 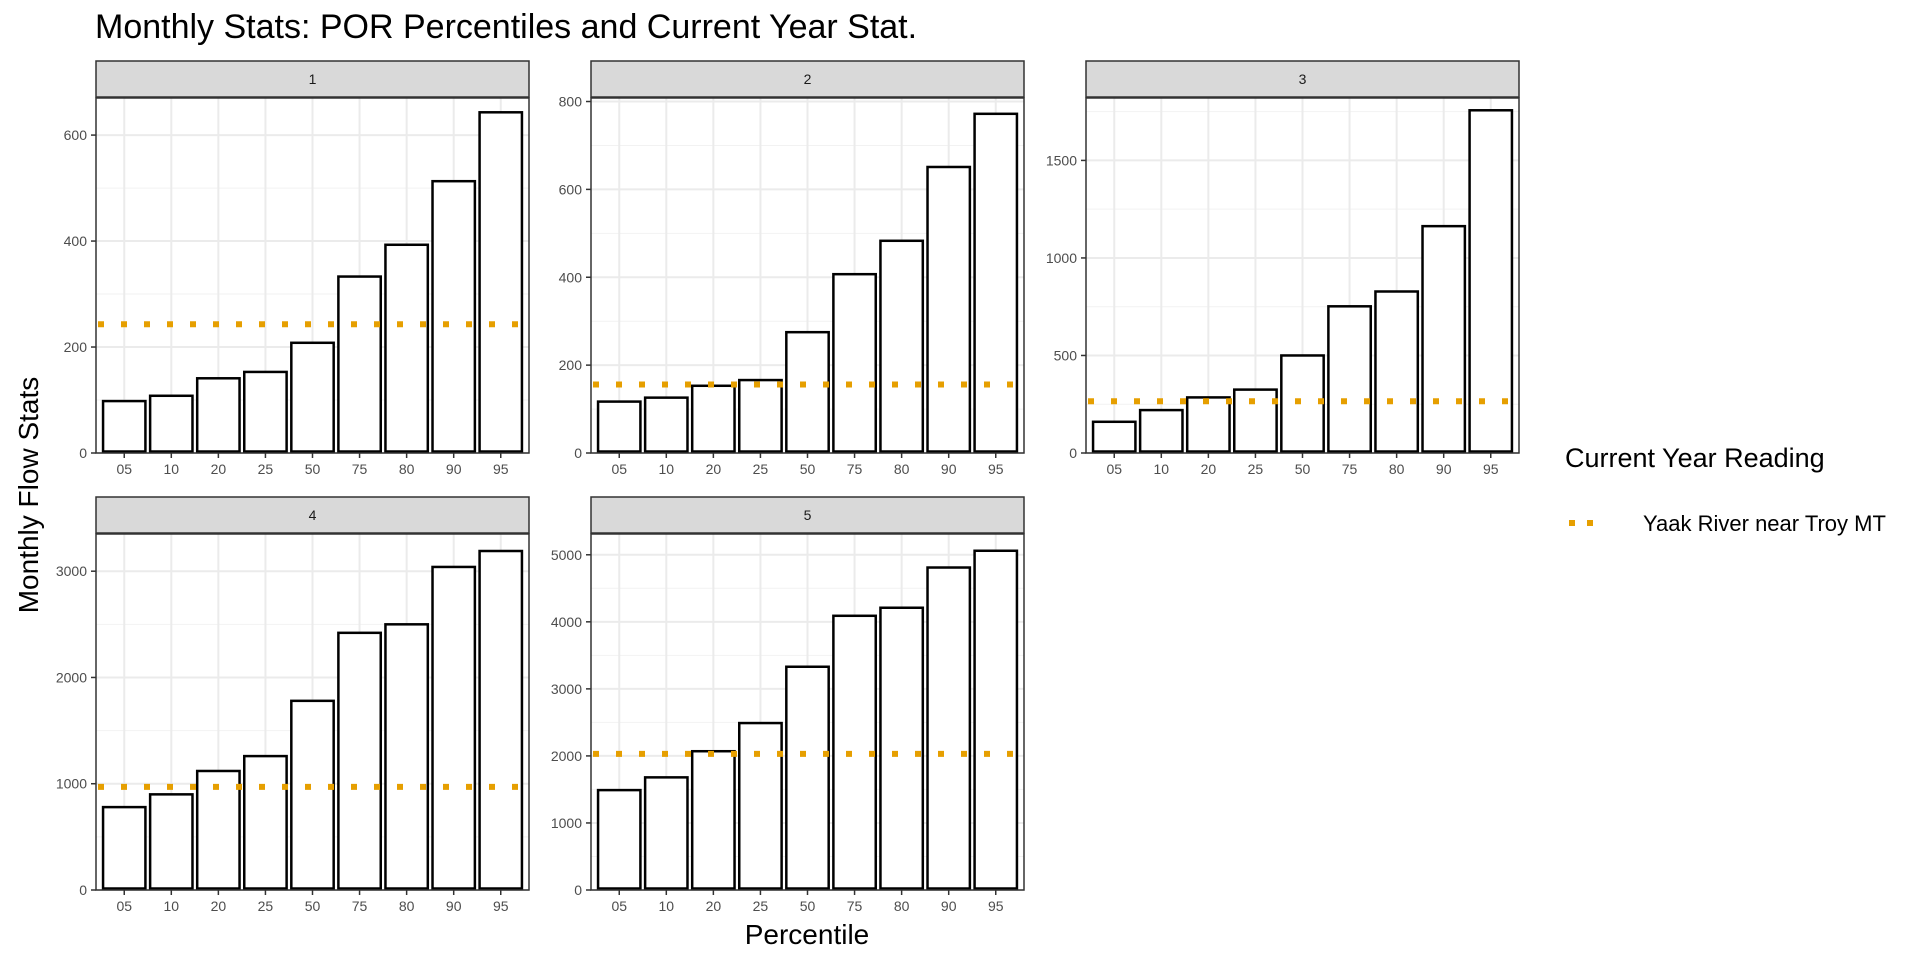 I want to click on y-tick-label: 200, so click(x=76, y=347).